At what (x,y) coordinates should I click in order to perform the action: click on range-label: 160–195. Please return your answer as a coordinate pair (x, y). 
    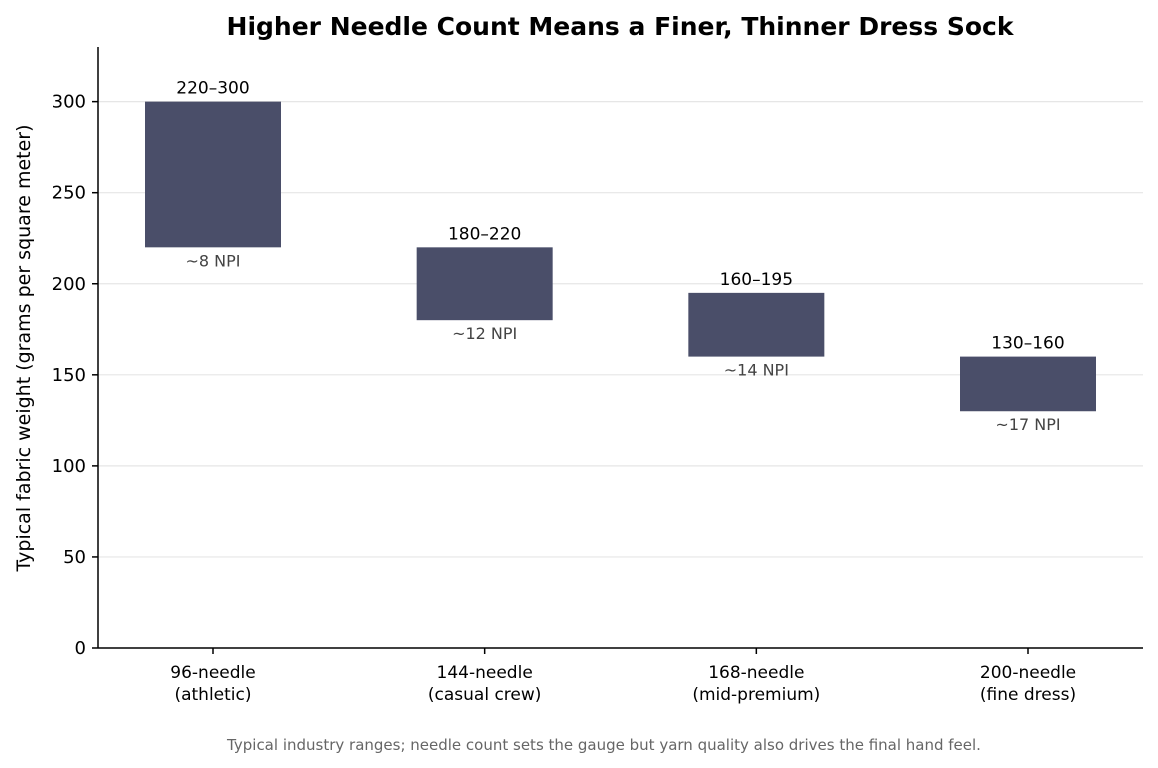
    Looking at the image, I should click on (756, 280).